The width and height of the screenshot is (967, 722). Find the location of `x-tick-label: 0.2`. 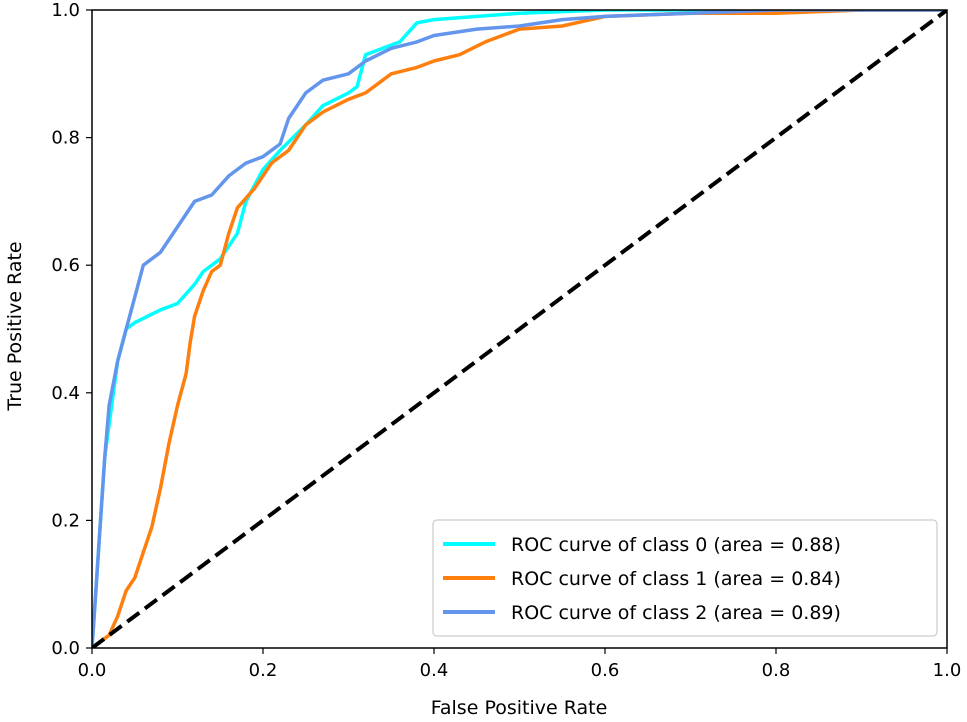

x-tick-label: 0.2 is located at coordinates (263, 670).